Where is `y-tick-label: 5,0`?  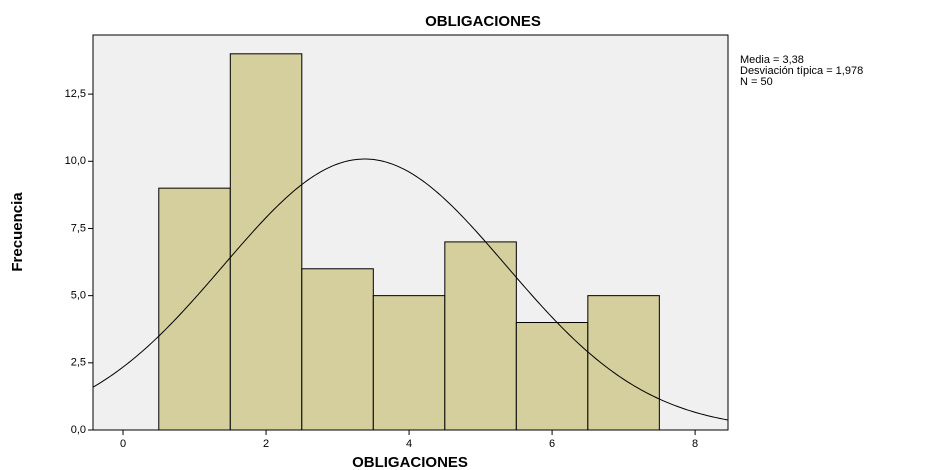
y-tick-label: 5,0 is located at coordinates (78, 296).